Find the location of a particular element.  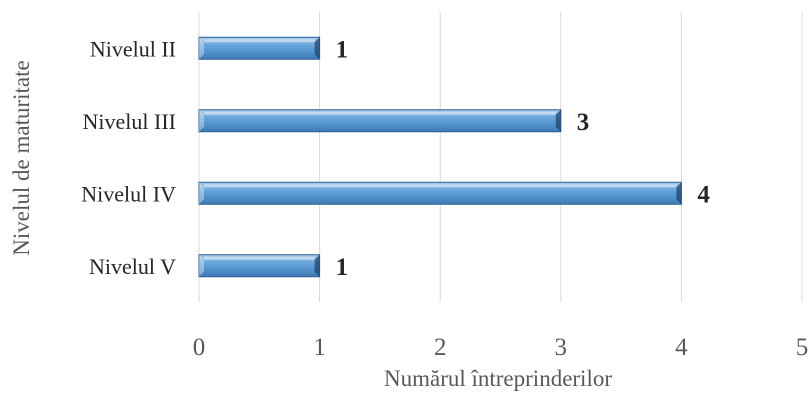

y-tick-label-nivelul-v: Nivelul V is located at coordinates (132, 266).